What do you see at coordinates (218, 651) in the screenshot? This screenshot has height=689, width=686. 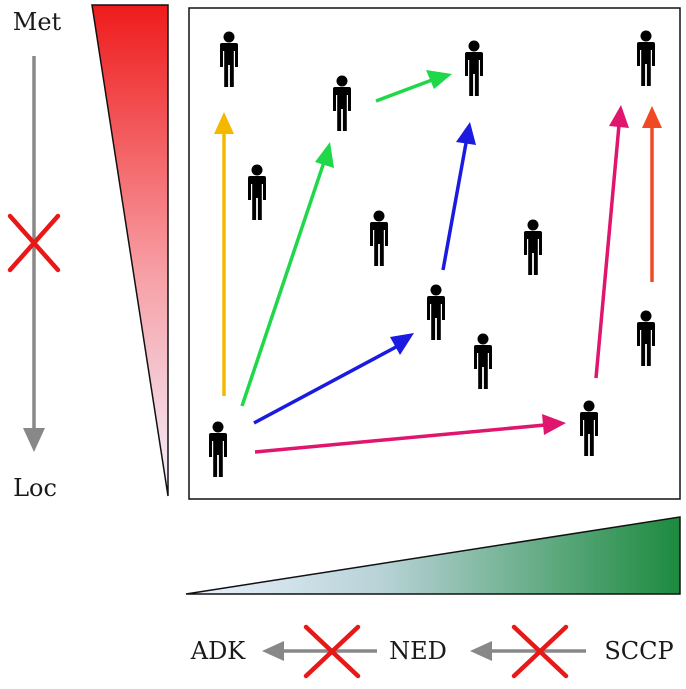 I see `label-adk: ADK` at bounding box center [218, 651].